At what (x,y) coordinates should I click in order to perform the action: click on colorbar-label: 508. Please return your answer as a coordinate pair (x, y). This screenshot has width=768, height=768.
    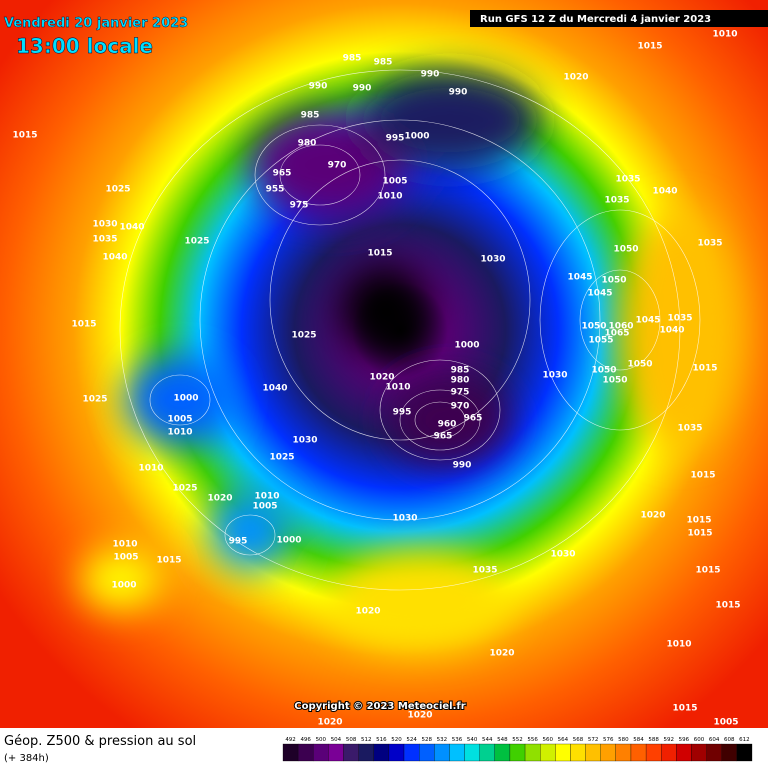
    Looking at the image, I should click on (351, 740).